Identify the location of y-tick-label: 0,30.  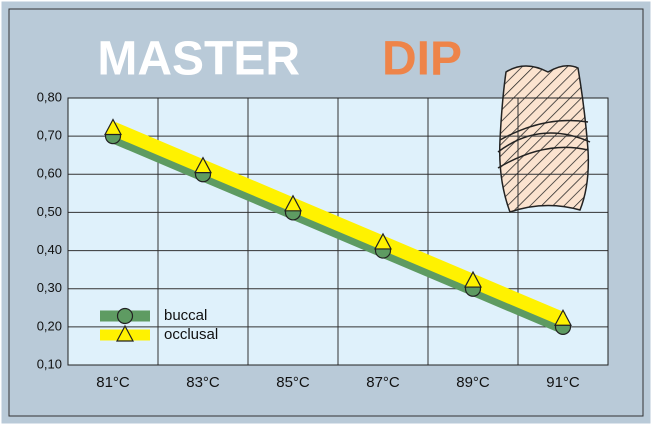
(49, 287).